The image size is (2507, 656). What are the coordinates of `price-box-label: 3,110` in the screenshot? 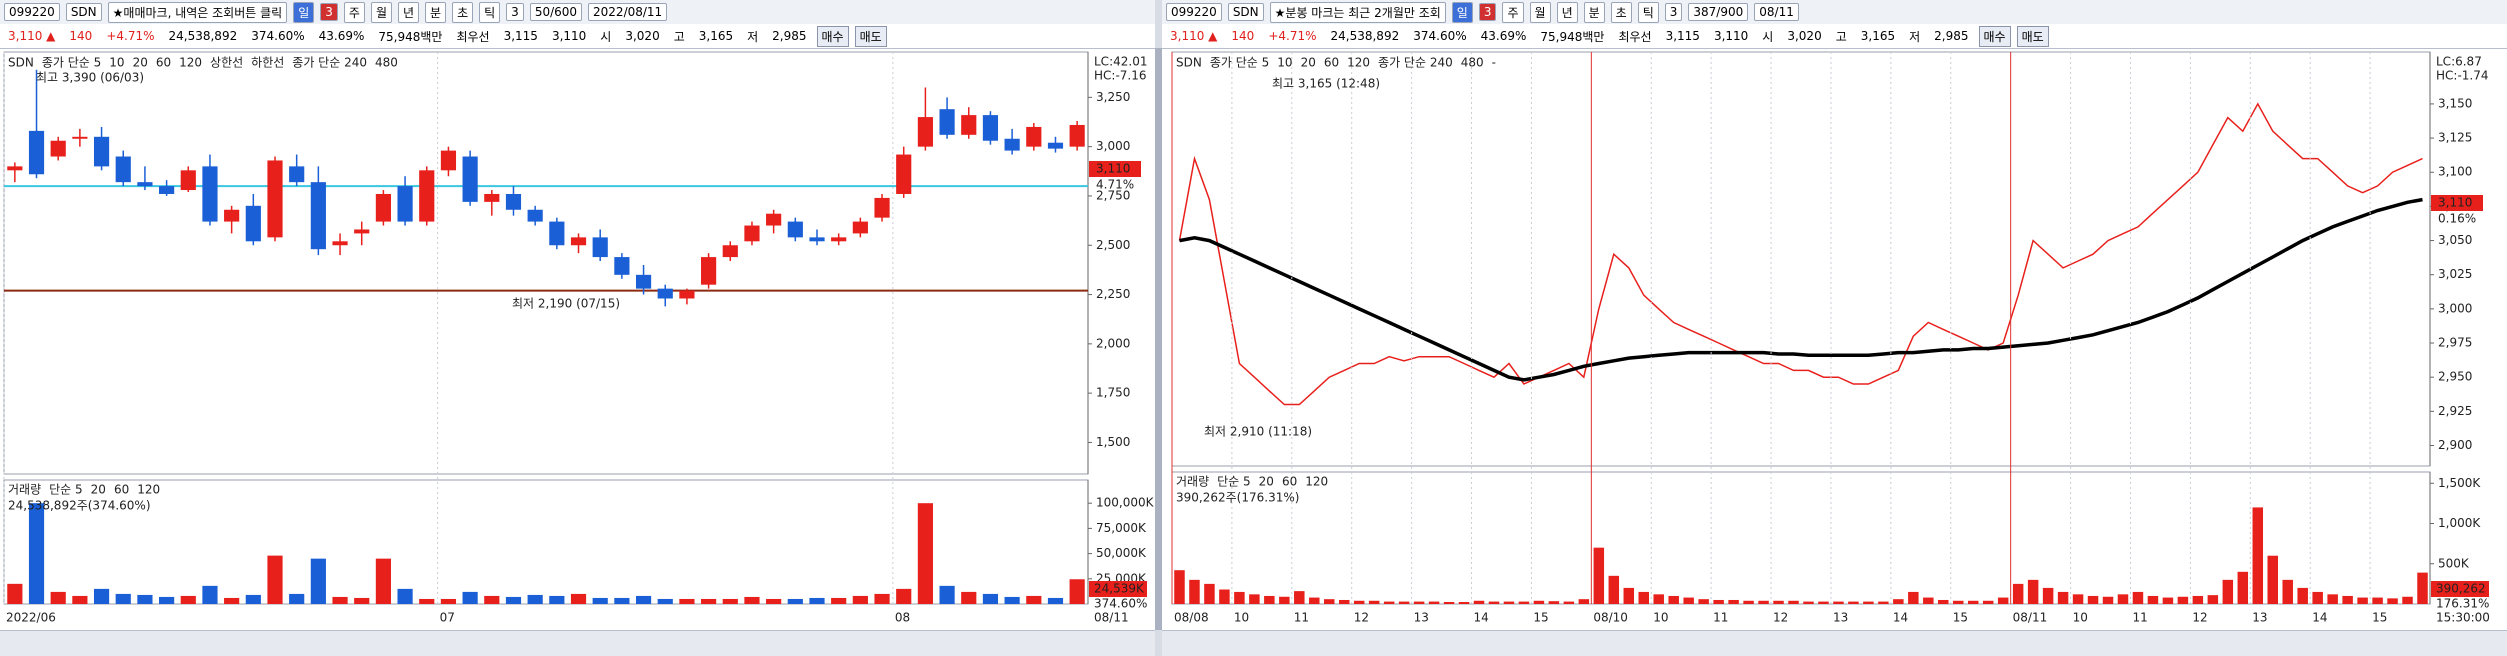 It's located at (1113, 169).